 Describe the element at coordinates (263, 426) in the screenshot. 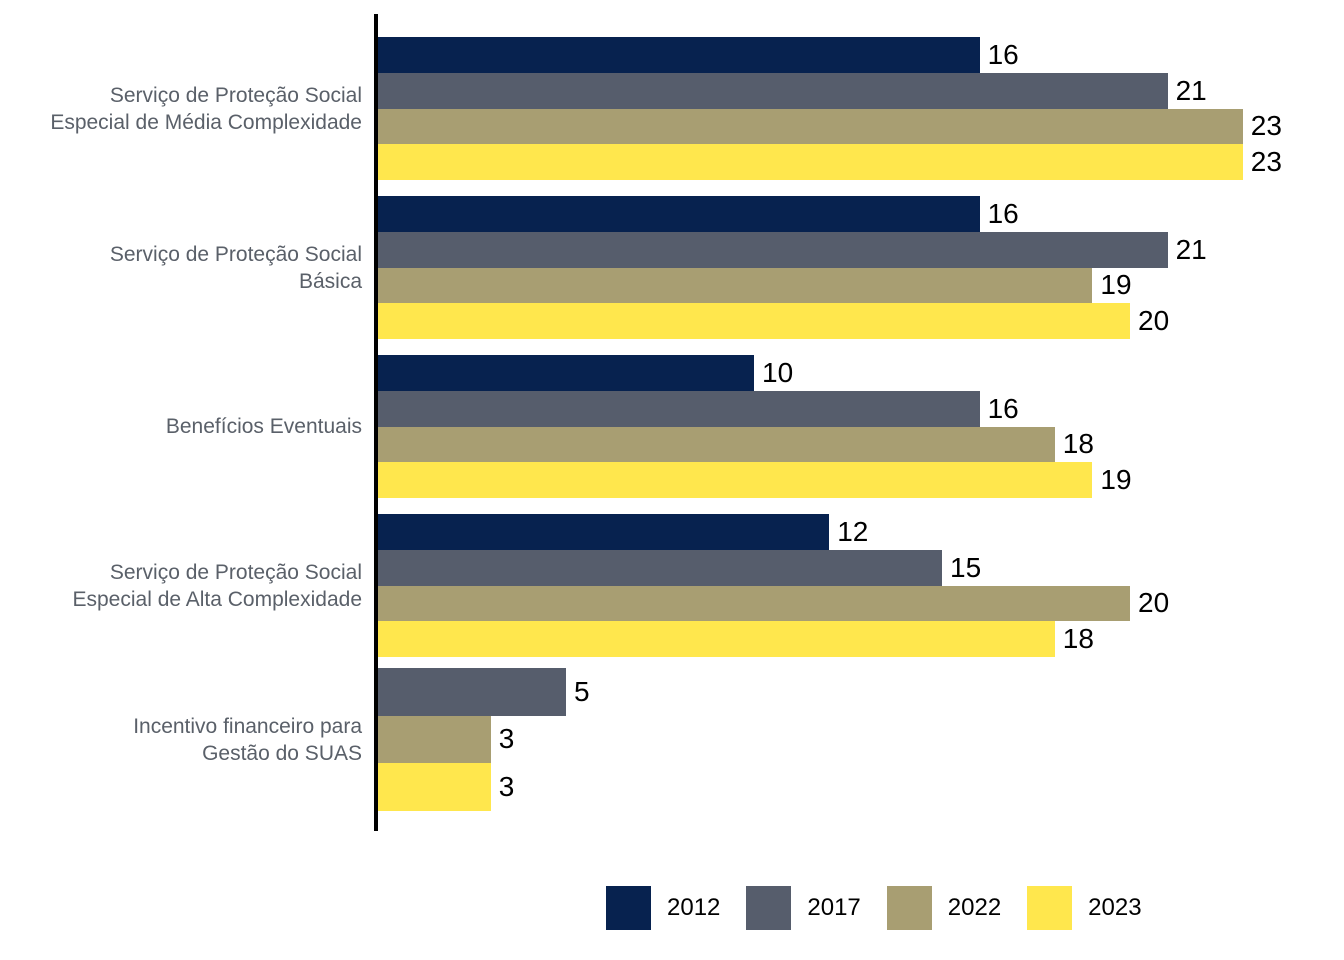

I see `category-label: Benefícios Eventuais` at that location.